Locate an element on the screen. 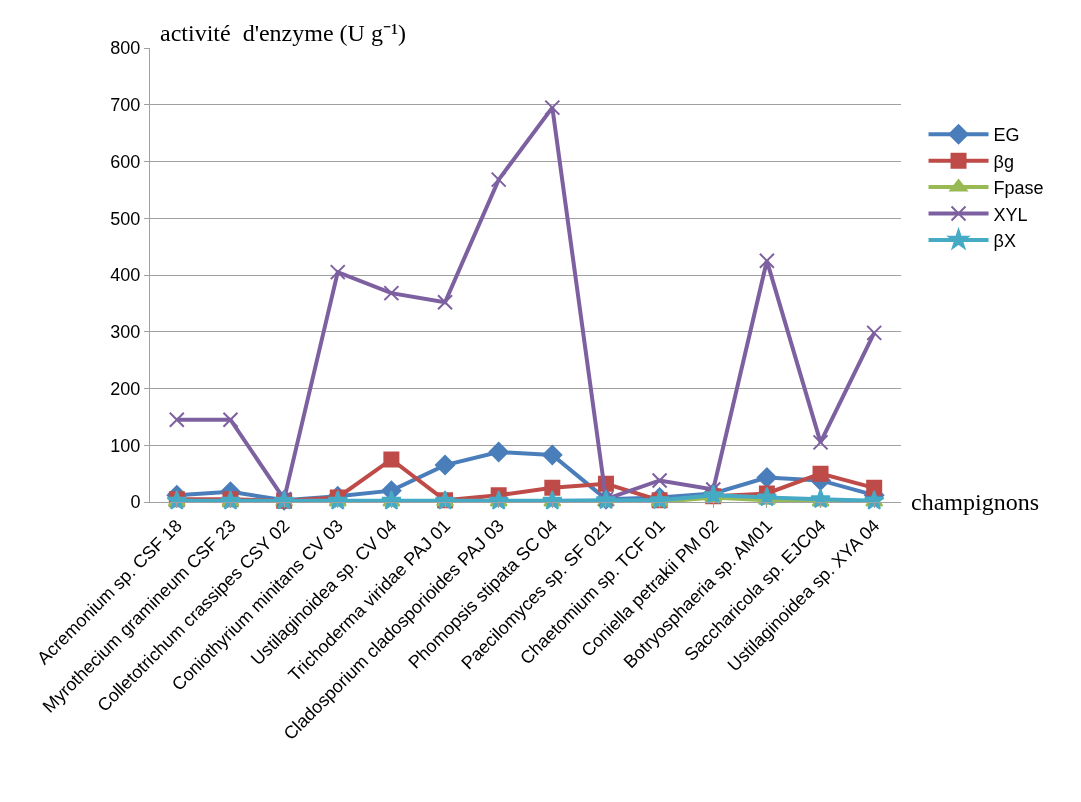 The height and width of the screenshot is (802, 1081). x-axis-title: champignons is located at coordinates (975, 502).